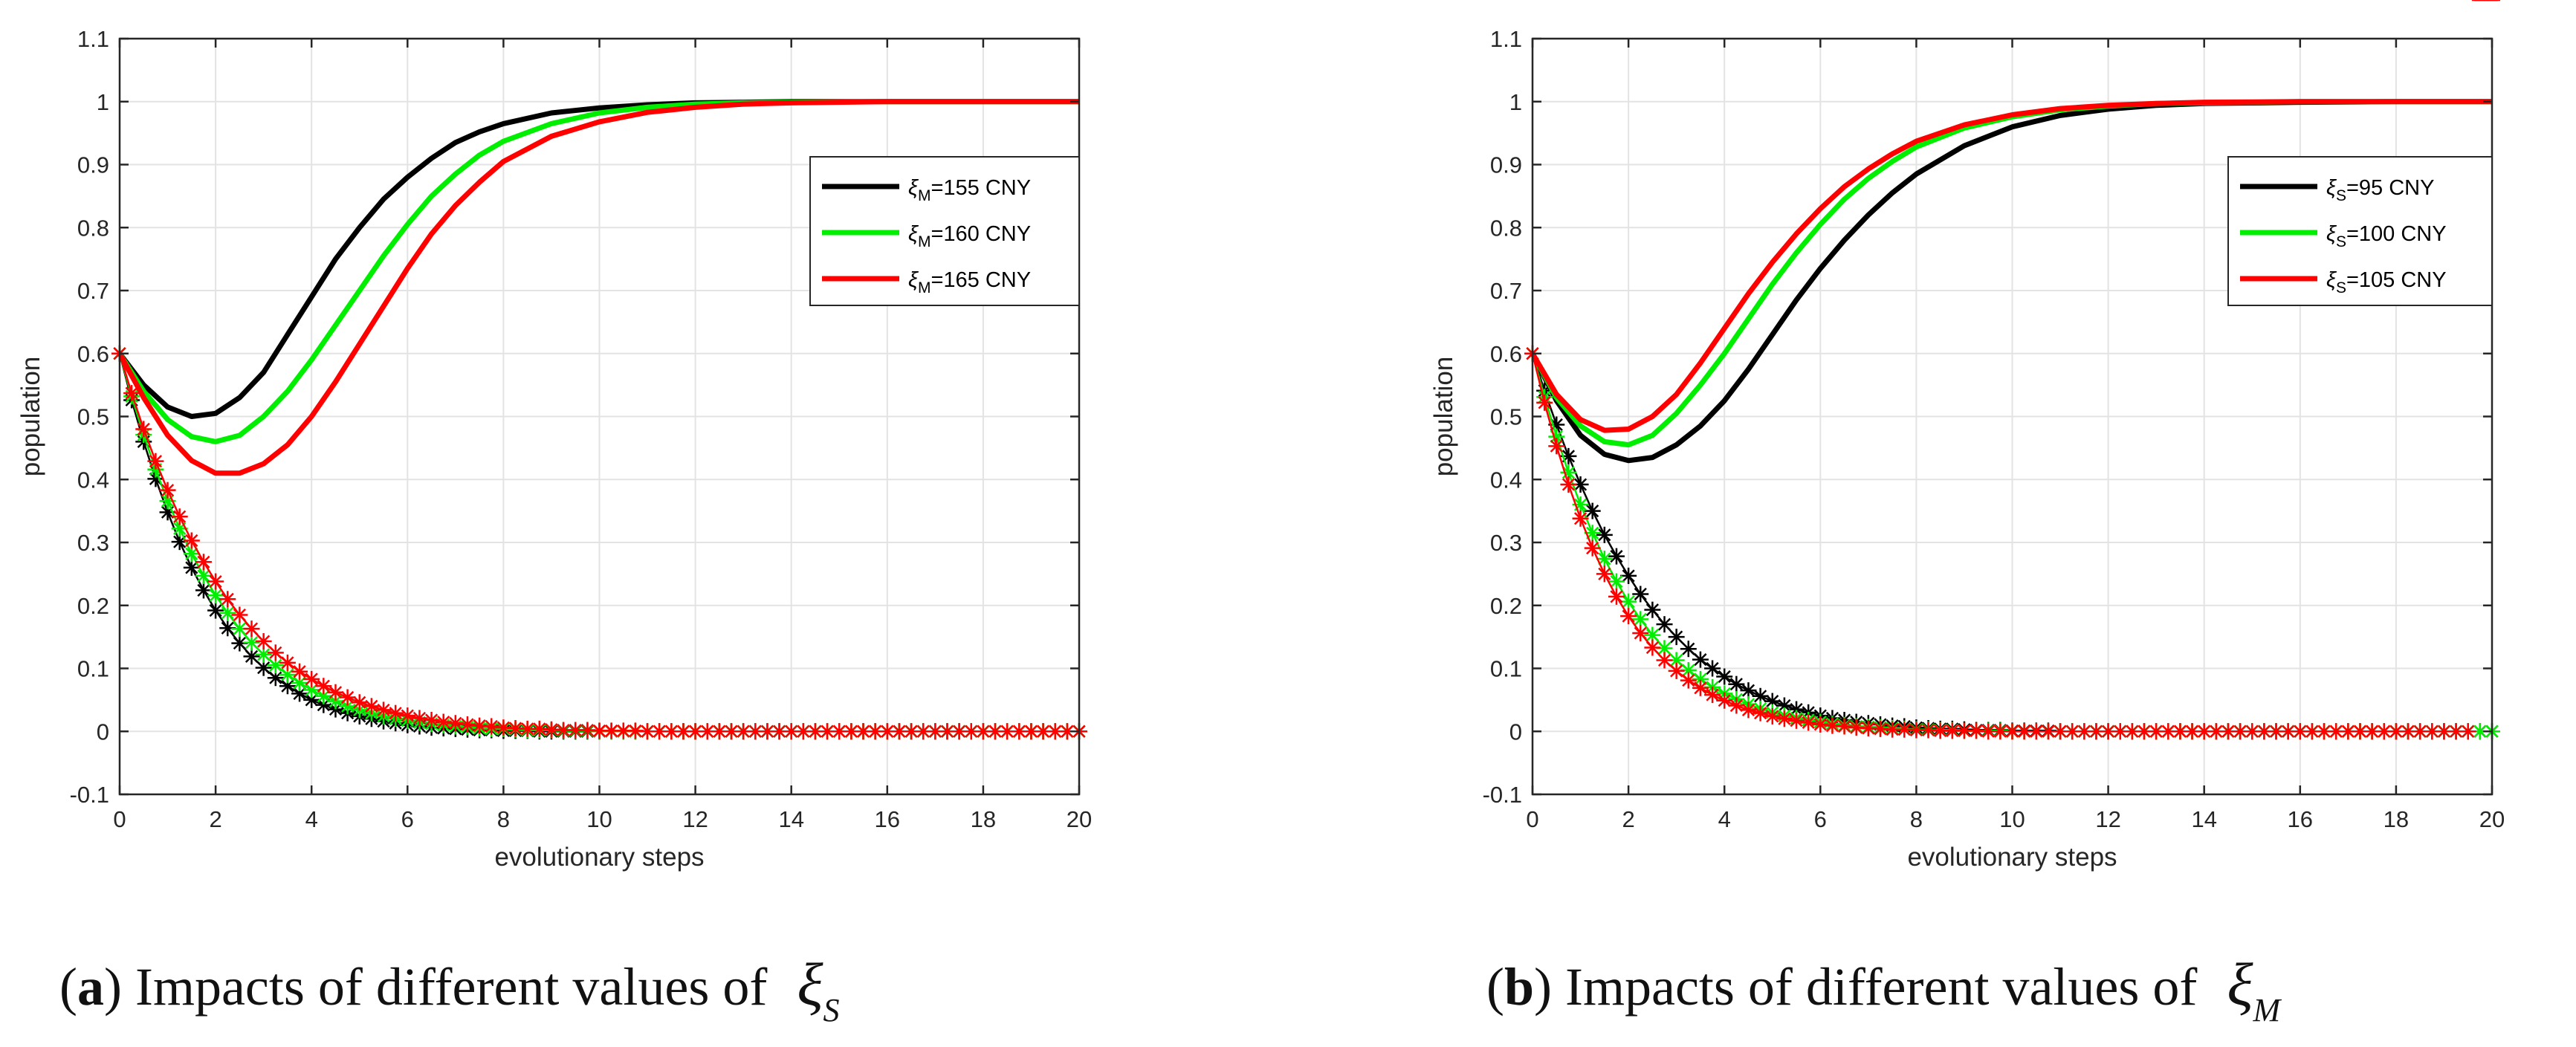  Describe the element at coordinates (969, 236) in the screenshot. I see `legend-entry: ξM=160 CNY` at that location.